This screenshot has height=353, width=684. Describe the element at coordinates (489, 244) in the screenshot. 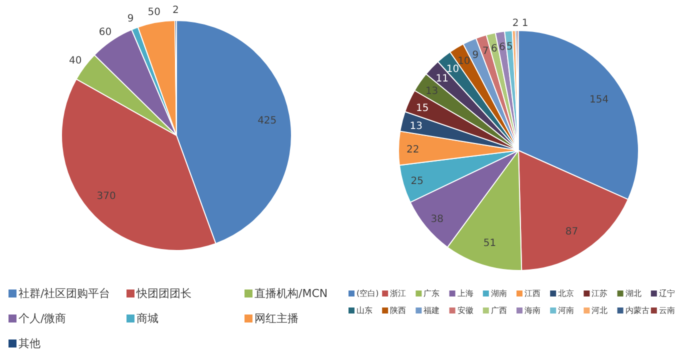

I see `data-label: 51` at that location.